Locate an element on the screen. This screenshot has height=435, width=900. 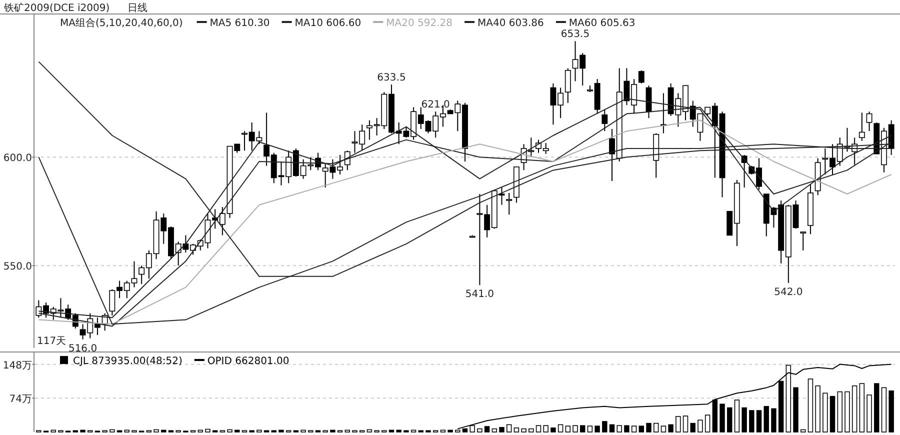
annotation: 633.5 is located at coordinates (391, 78).